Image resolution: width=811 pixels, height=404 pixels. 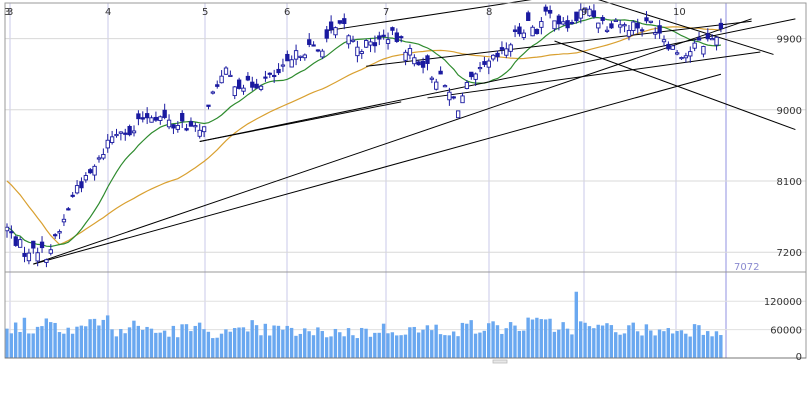 I want to click on price-tick-label: 7200, so click(x=789, y=253).